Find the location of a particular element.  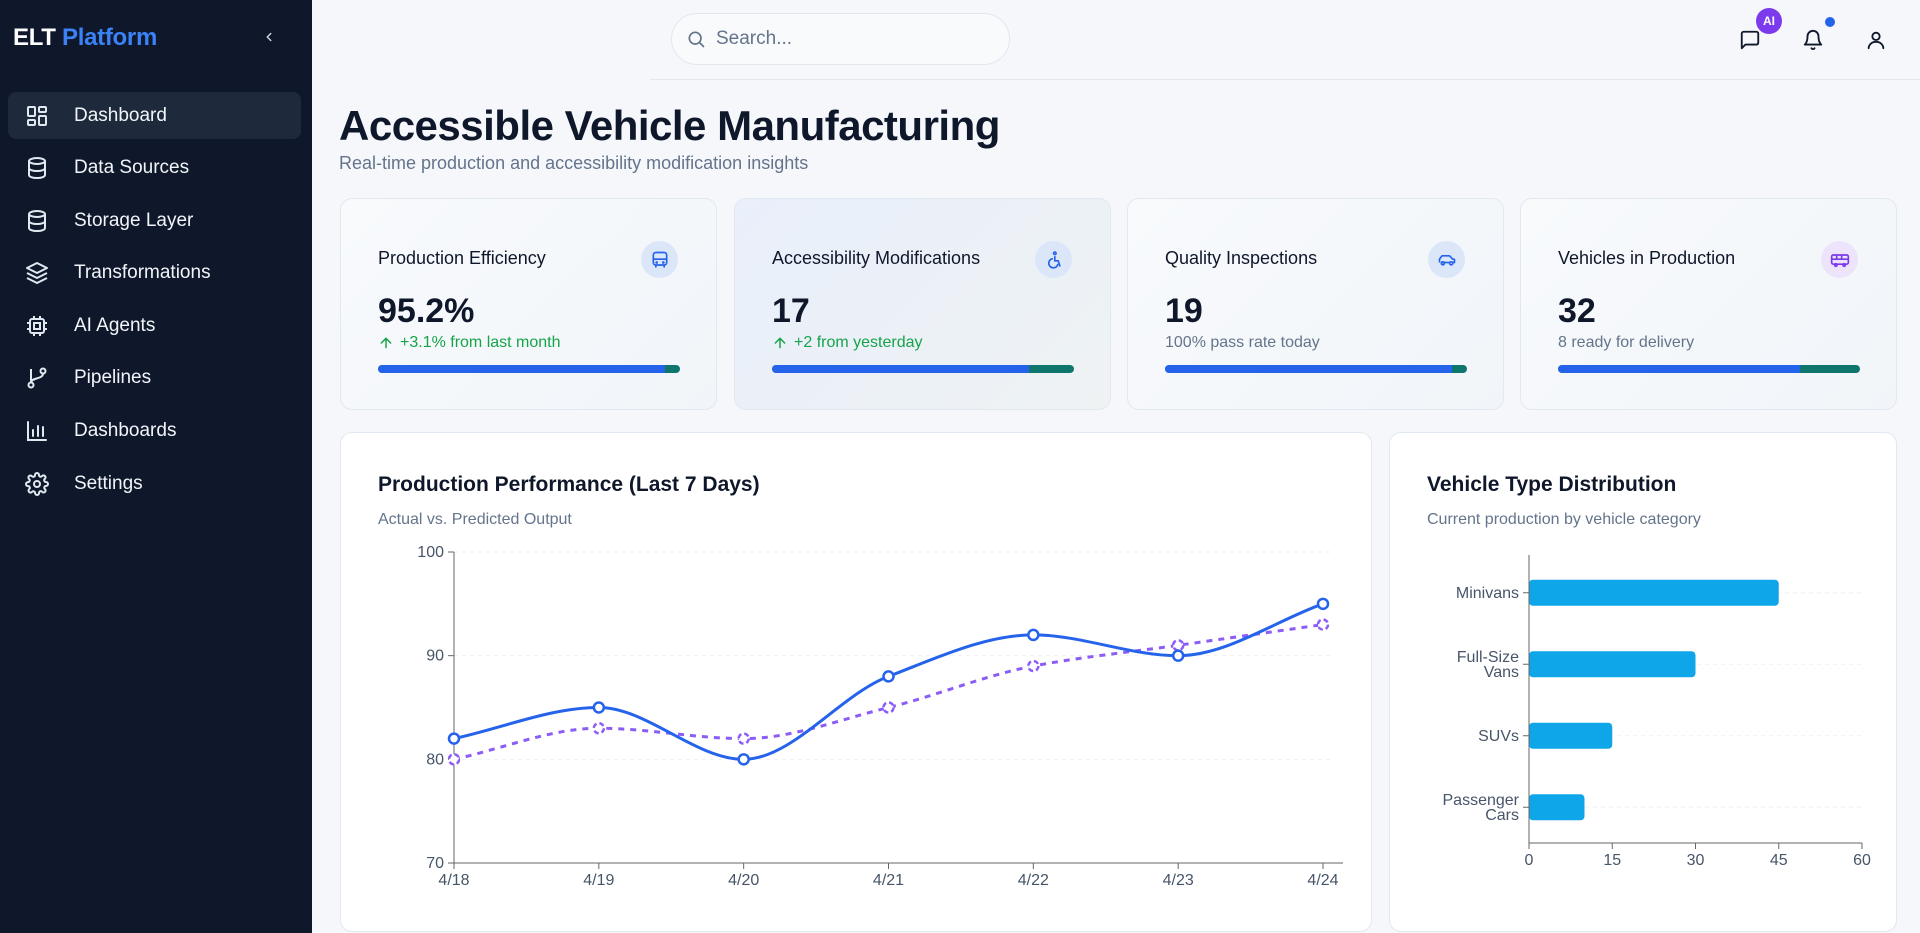

stat-title: Vehicles in Production is located at coordinates (1647, 258).